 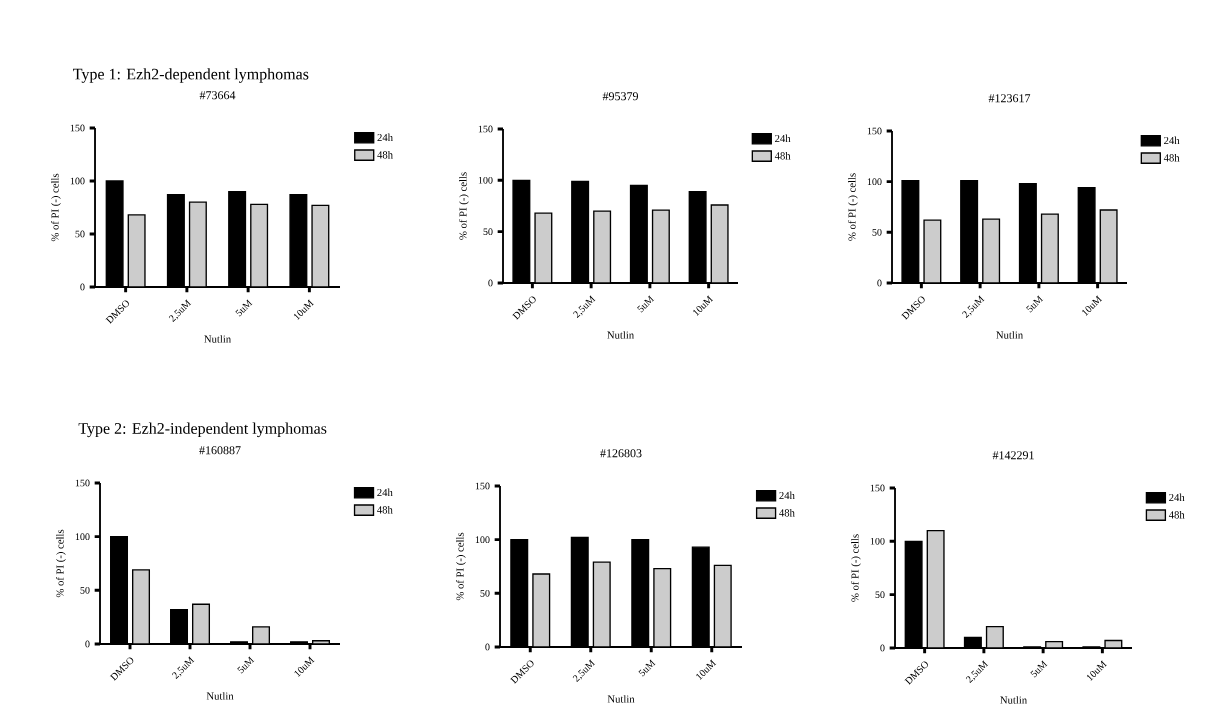 What do you see at coordinates (1013, 455) in the screenshot?
I see `chart-title: #142291` at bounding box center [1013, 455].